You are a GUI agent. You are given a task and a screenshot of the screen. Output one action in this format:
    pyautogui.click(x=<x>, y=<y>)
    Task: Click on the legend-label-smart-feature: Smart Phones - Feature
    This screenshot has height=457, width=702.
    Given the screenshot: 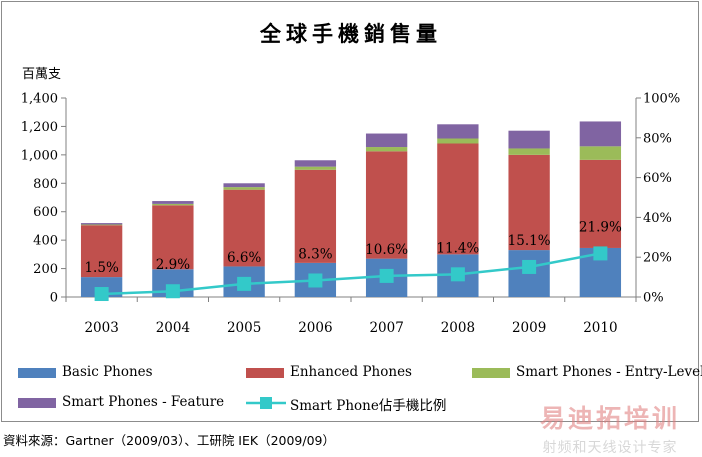 What is the action you would take?
    pyautogui.click(x=143, y=402)
    